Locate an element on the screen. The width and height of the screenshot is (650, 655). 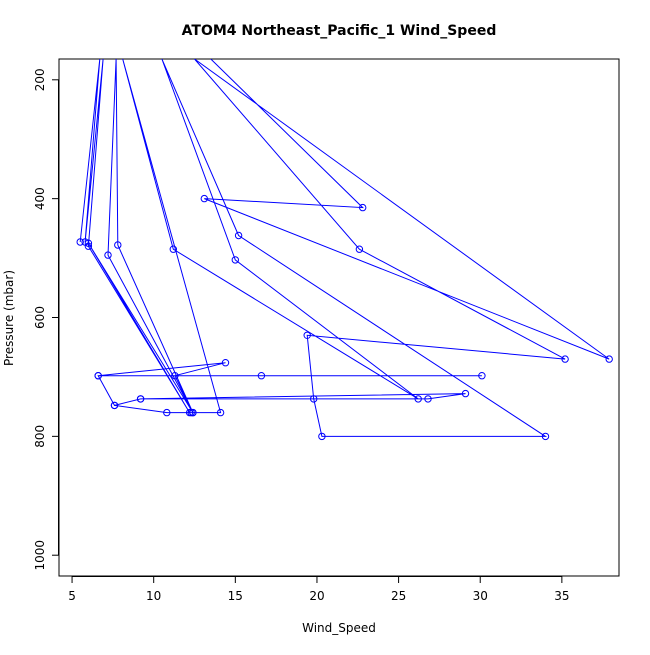
y-tick-label: 800 is located at coordinates (40, 436).